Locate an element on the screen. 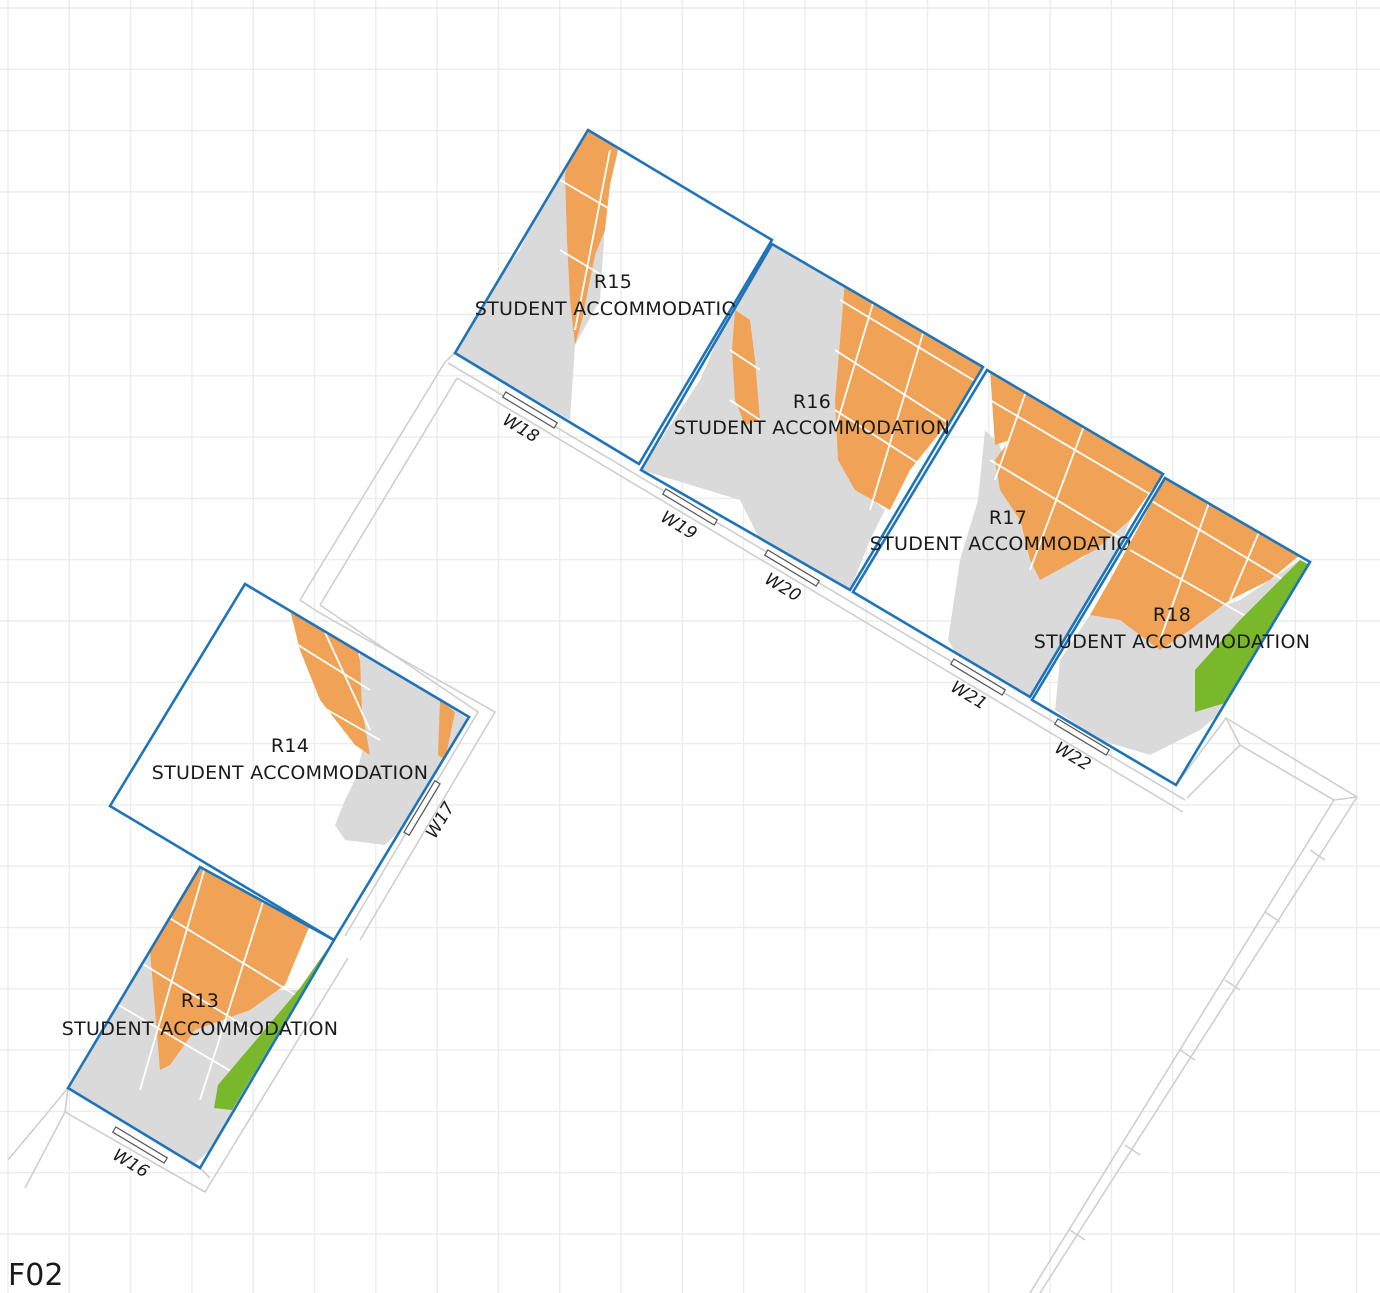  r16-outline is located at coordinates (812, 417).